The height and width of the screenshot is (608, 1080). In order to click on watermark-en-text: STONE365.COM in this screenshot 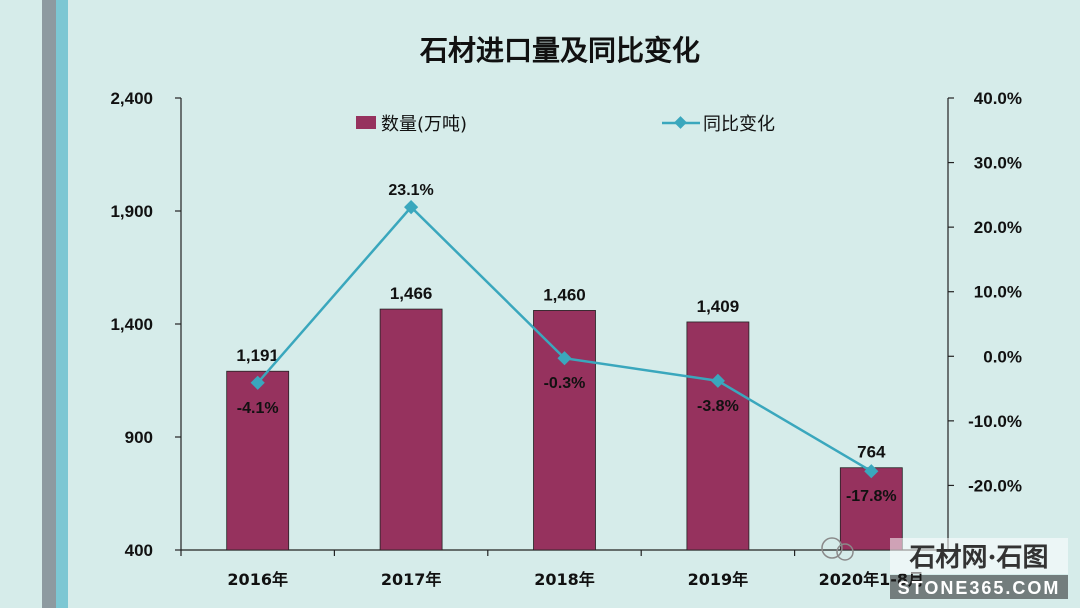, I will do `click(979, 588)`.